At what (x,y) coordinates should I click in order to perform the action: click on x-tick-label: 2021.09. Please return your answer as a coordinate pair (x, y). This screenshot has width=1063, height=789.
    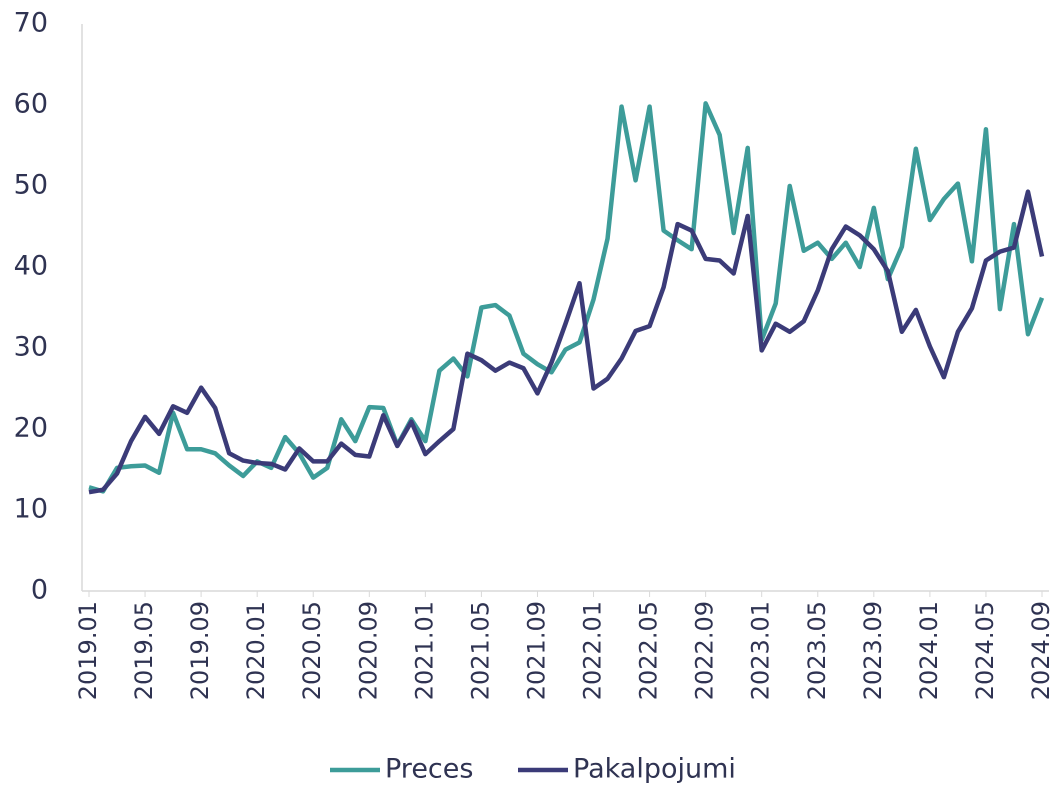
    Looking at the image, I should click on (536, 650).